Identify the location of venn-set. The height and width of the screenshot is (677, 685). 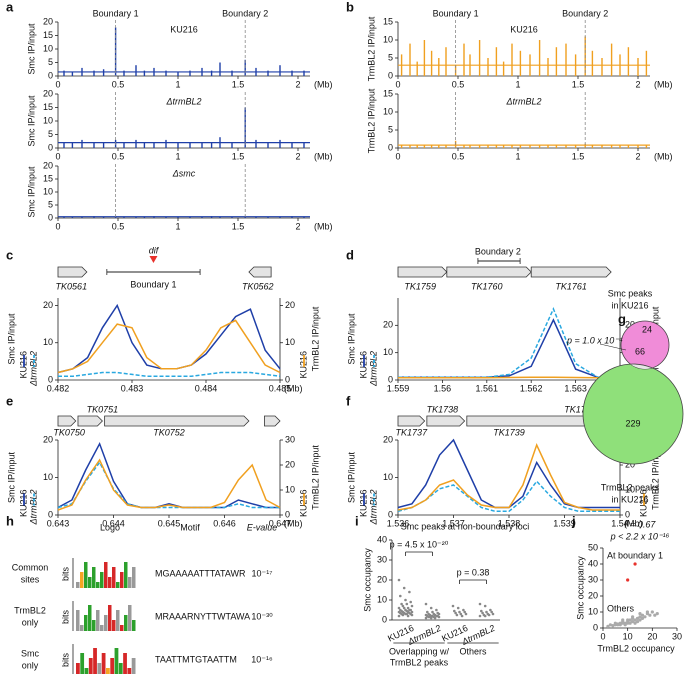
(633, 414).